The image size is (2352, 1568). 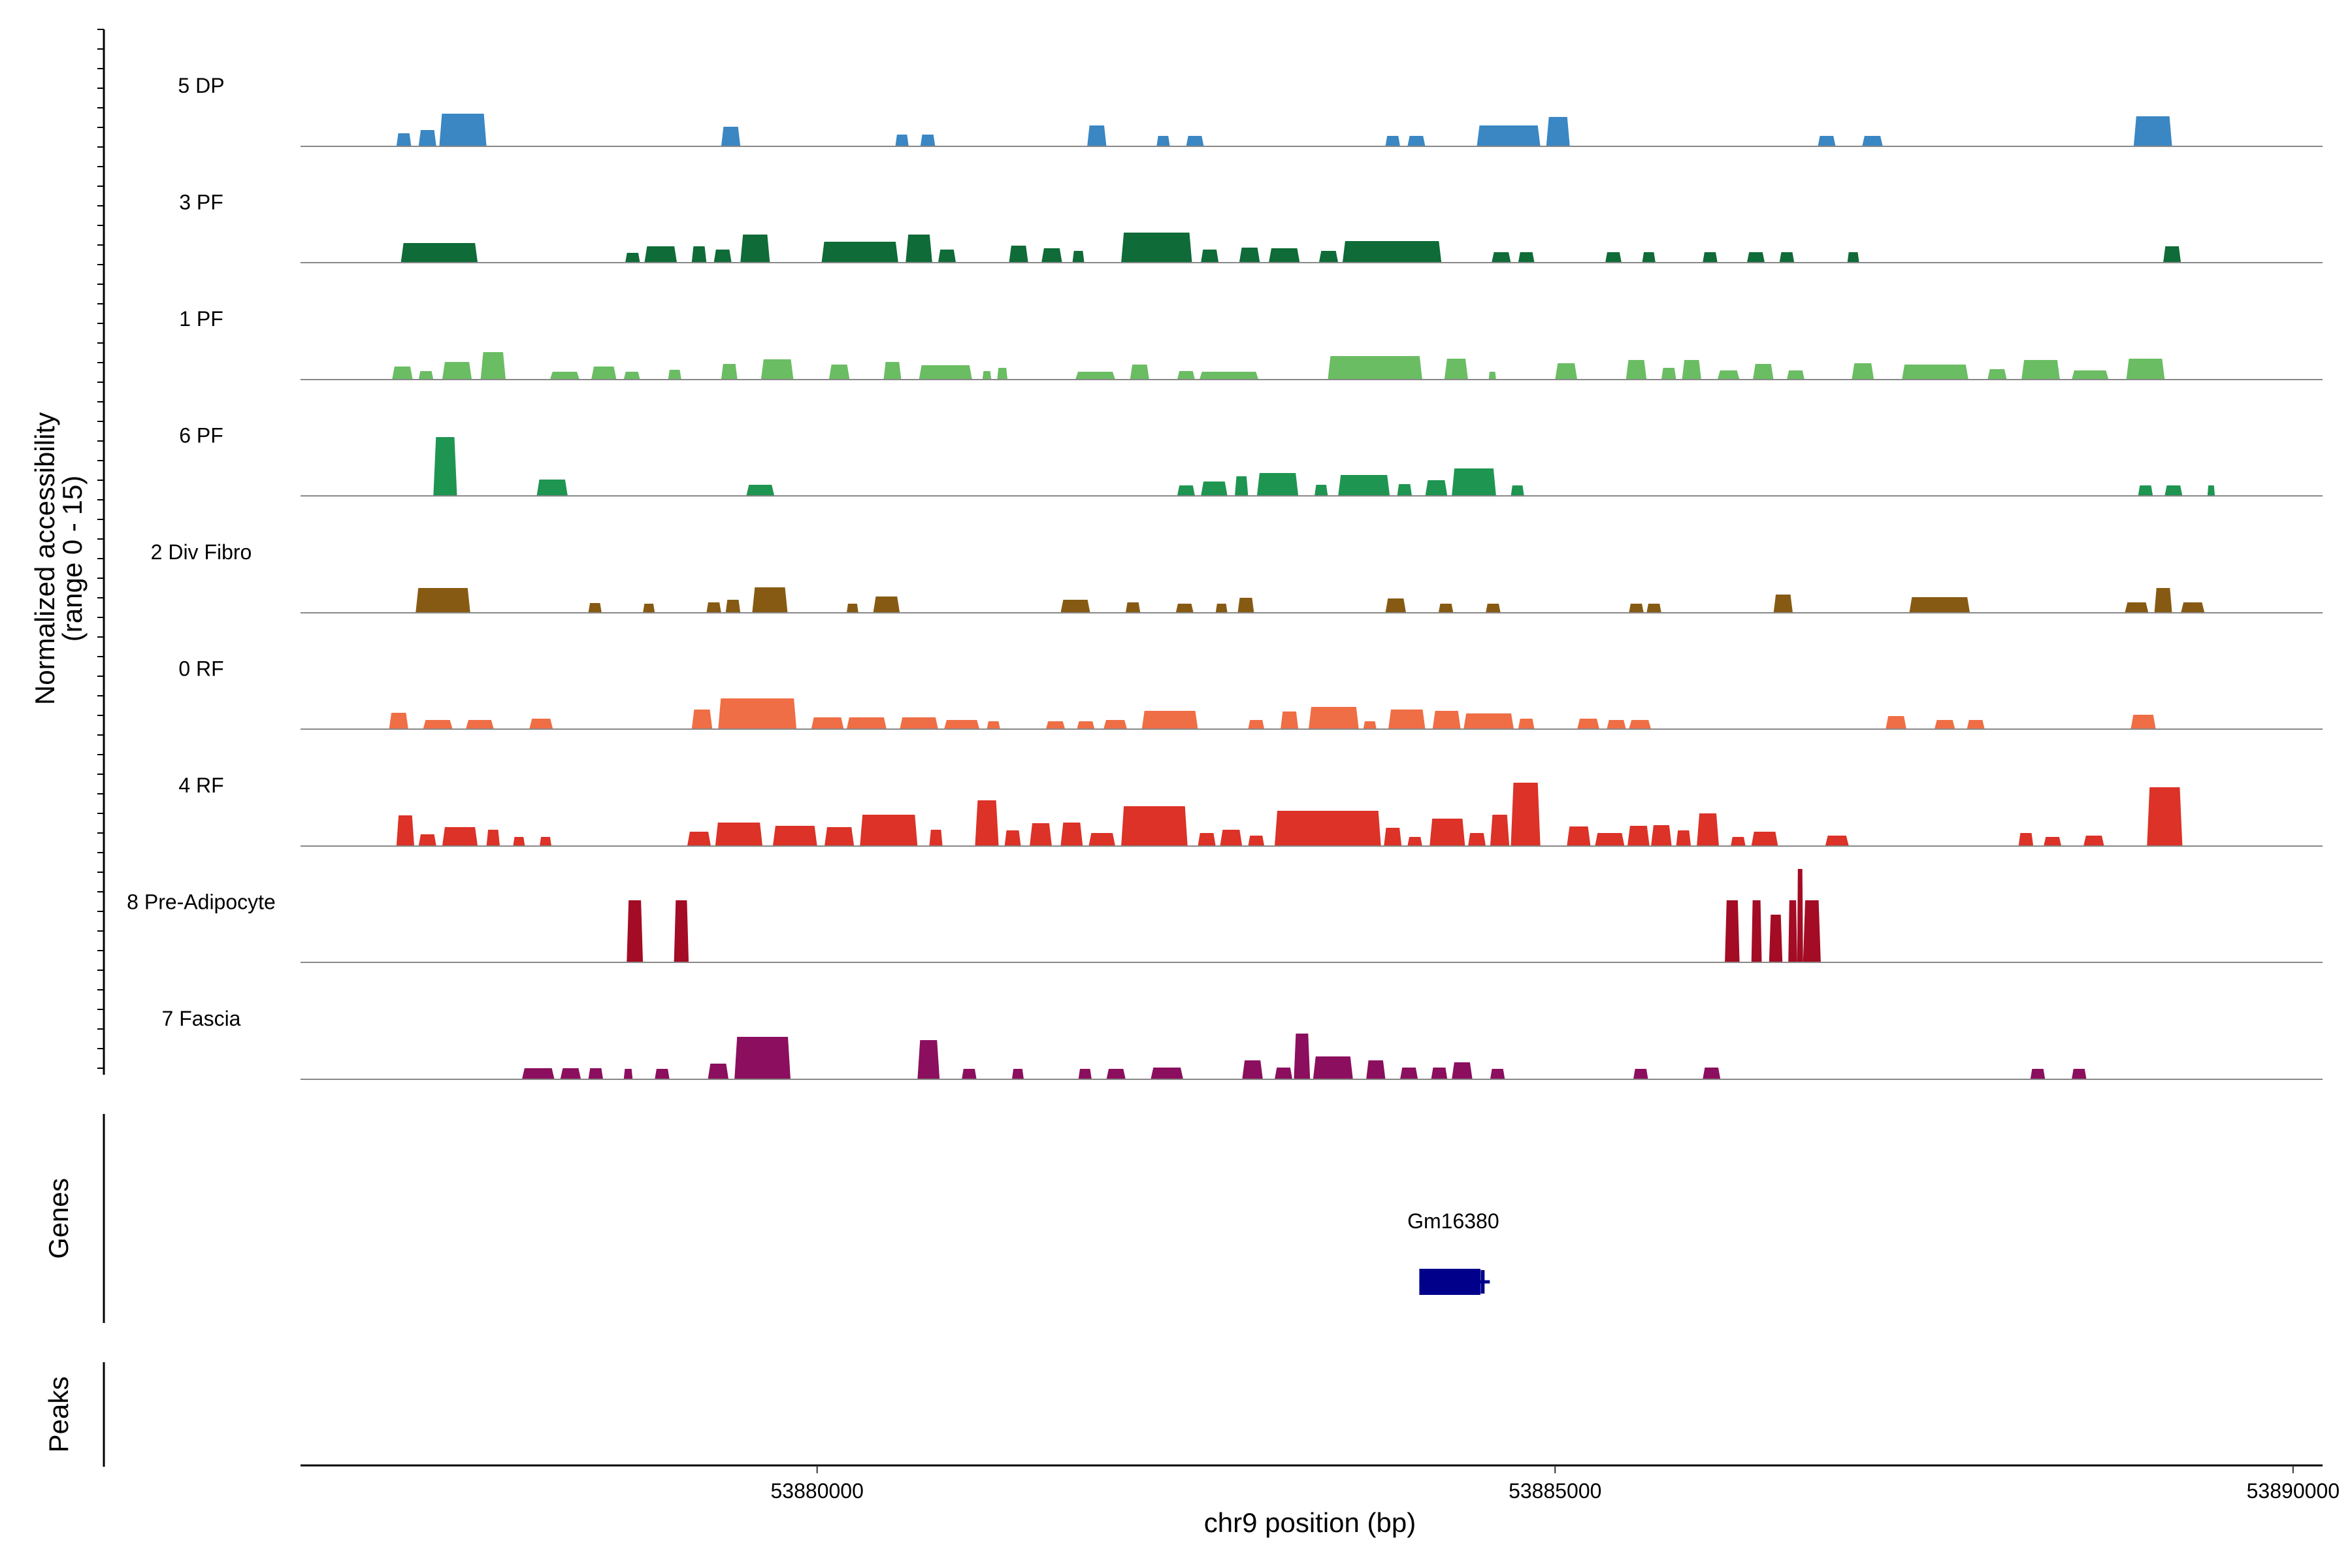 What do you see at coordinates (58, 1218) in the screenshot?
I see `genes-track-title: Genes` at bounding box center [58, 1218].